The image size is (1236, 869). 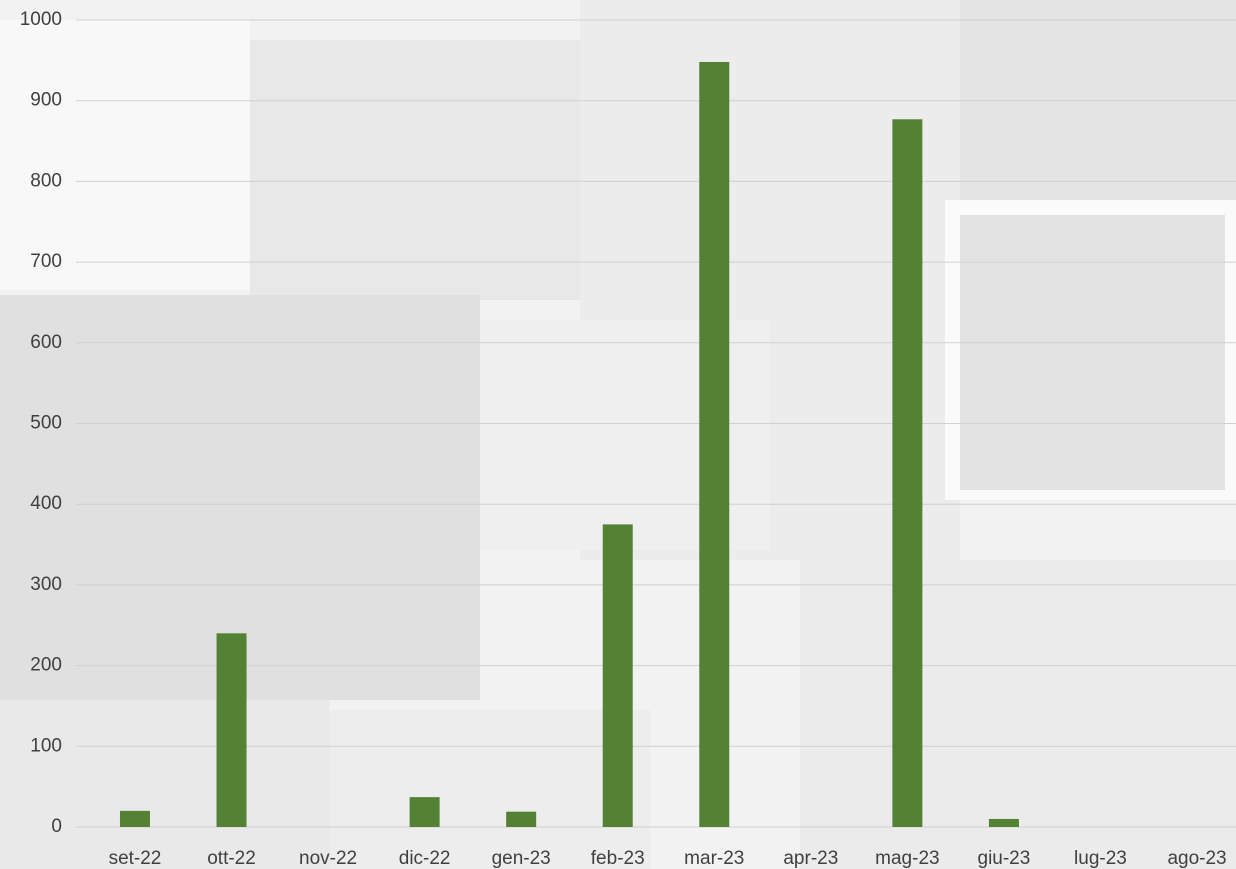 What do you see at coordinates (1196, 858) in the screenshot?
I see `x-tick-label: ago-23` at bounding box center [1196, 858].